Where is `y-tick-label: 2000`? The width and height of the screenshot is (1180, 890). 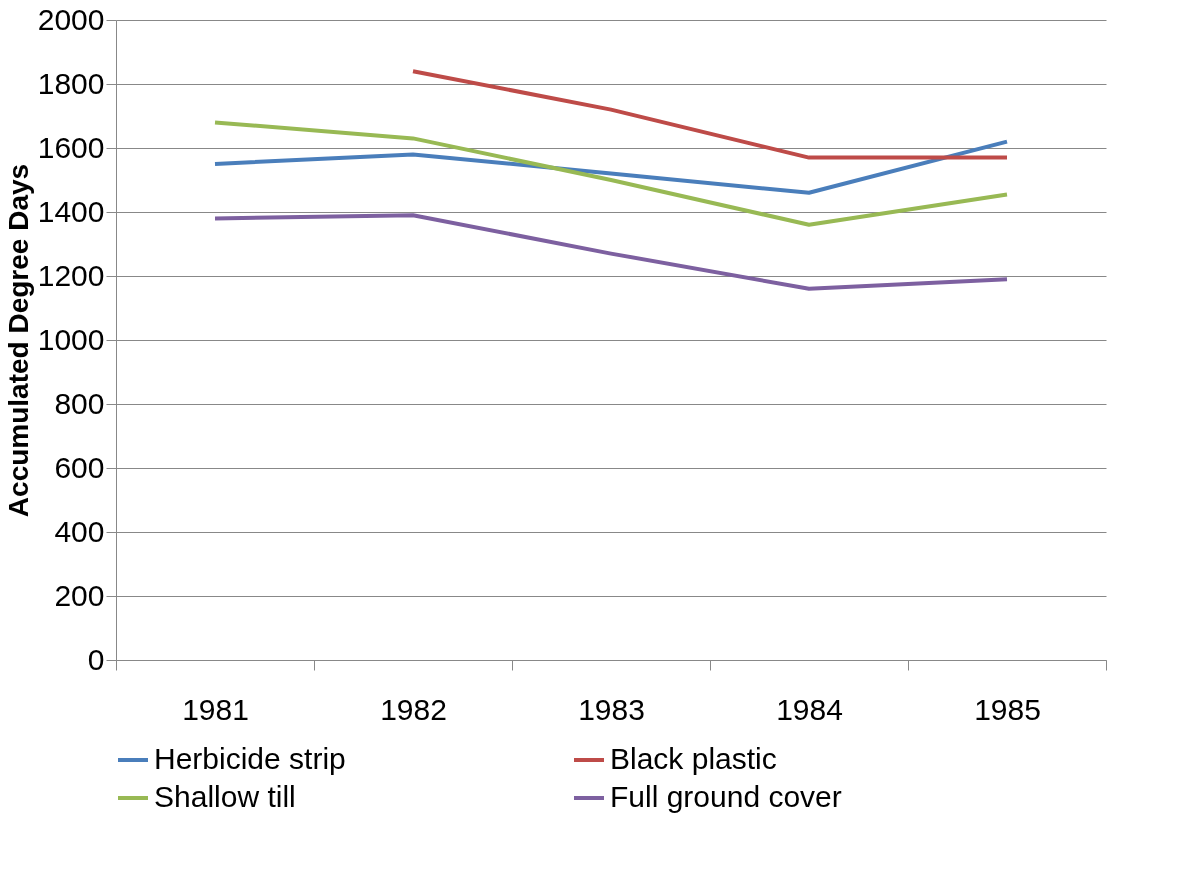
y-tick-label: 2000 is located at coordinates (71, 19).